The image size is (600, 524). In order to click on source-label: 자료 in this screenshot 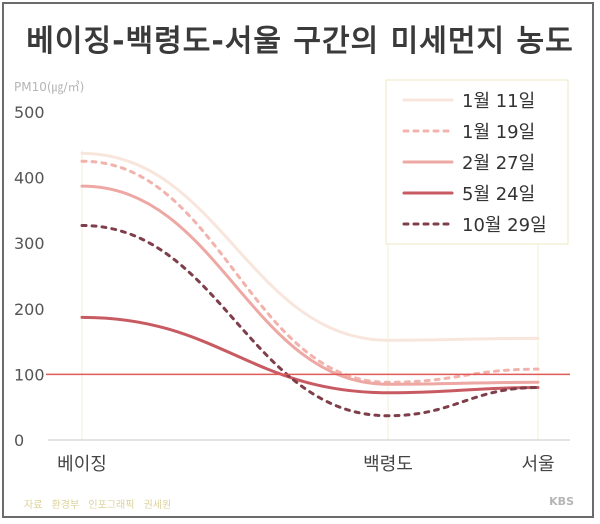, I will do `click(33, 505)`.